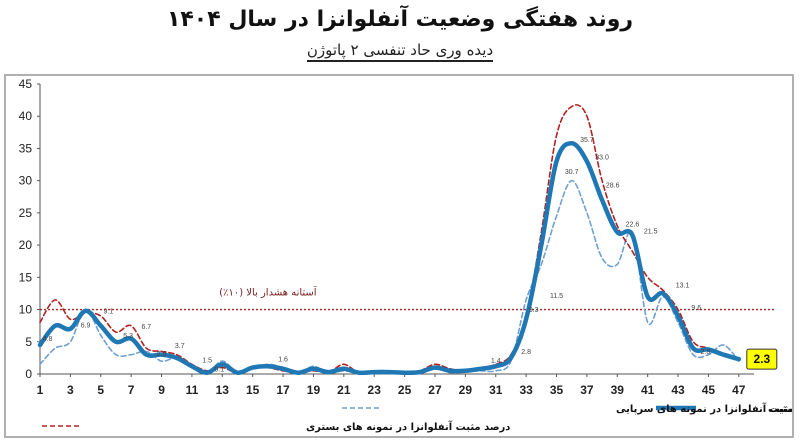 Image resolution: width=800 pixels, height=442 pixels. I want to click on y-tick-label: 5, so click(28, 342).